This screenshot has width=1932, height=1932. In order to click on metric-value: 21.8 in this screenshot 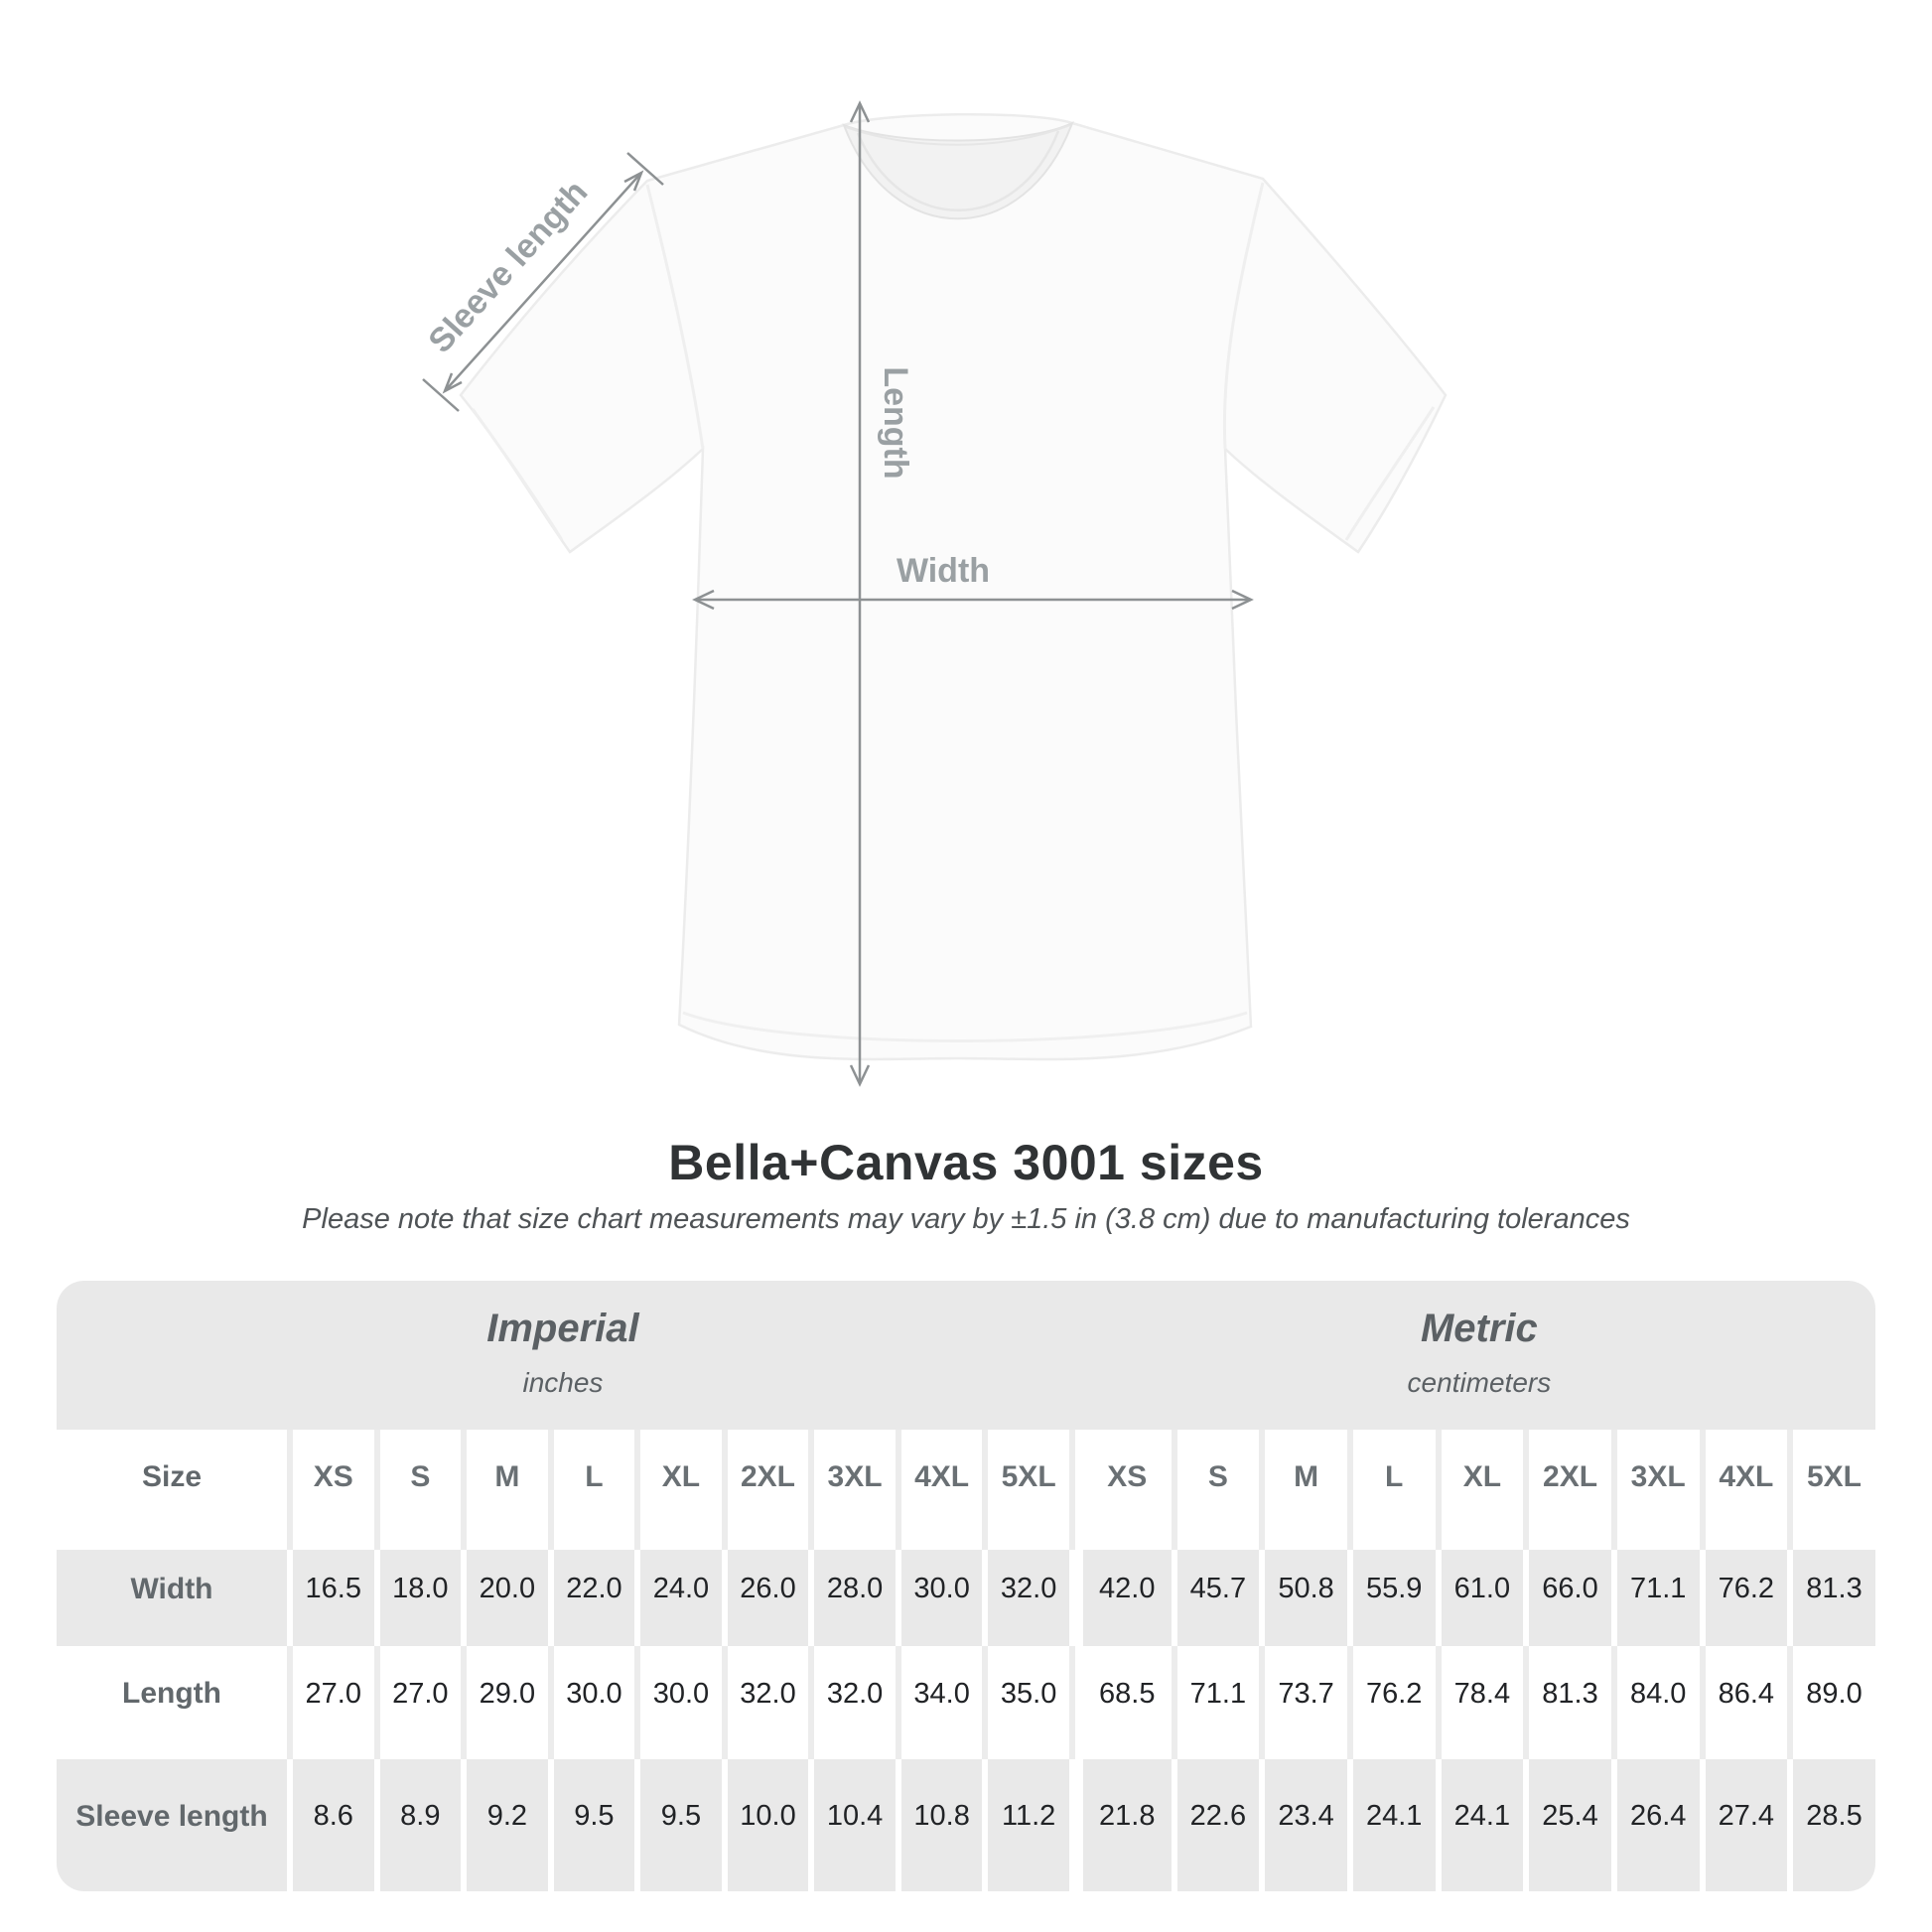, I will do `click(1127, 1825)`.